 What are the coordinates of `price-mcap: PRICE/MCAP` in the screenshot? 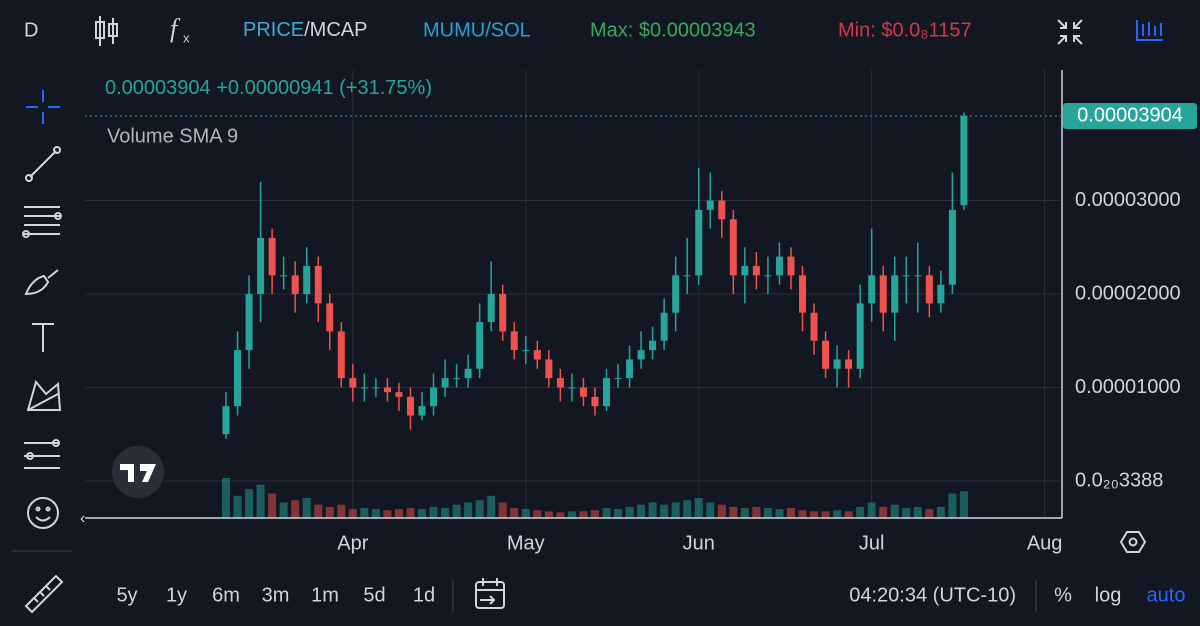 It's located at (305, 30).